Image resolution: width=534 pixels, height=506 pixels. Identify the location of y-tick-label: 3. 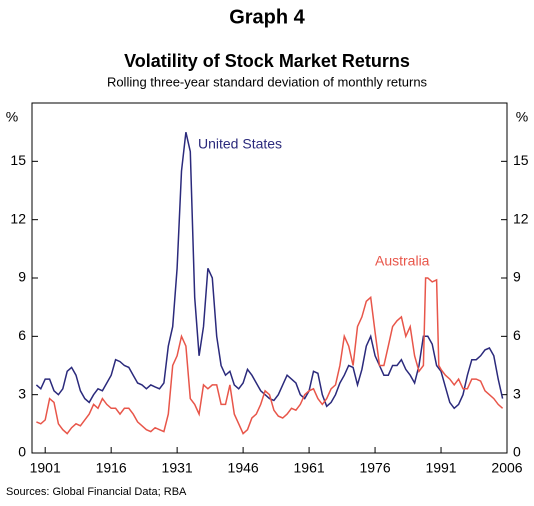
(22, 393).